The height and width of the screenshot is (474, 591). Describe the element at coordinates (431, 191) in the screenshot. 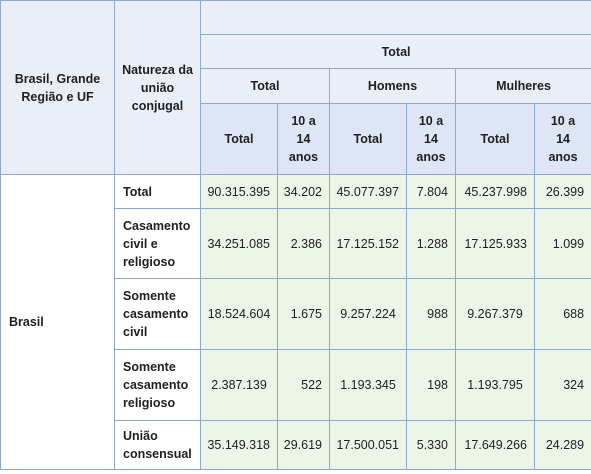

I see `cell-value: 7.804` at that location.